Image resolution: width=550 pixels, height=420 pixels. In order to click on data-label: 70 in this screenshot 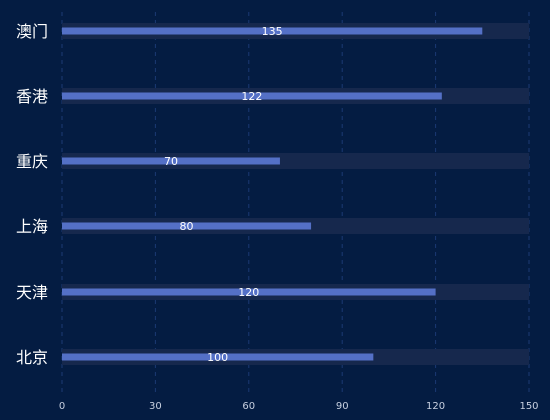, I will do `click(171, 161)`.